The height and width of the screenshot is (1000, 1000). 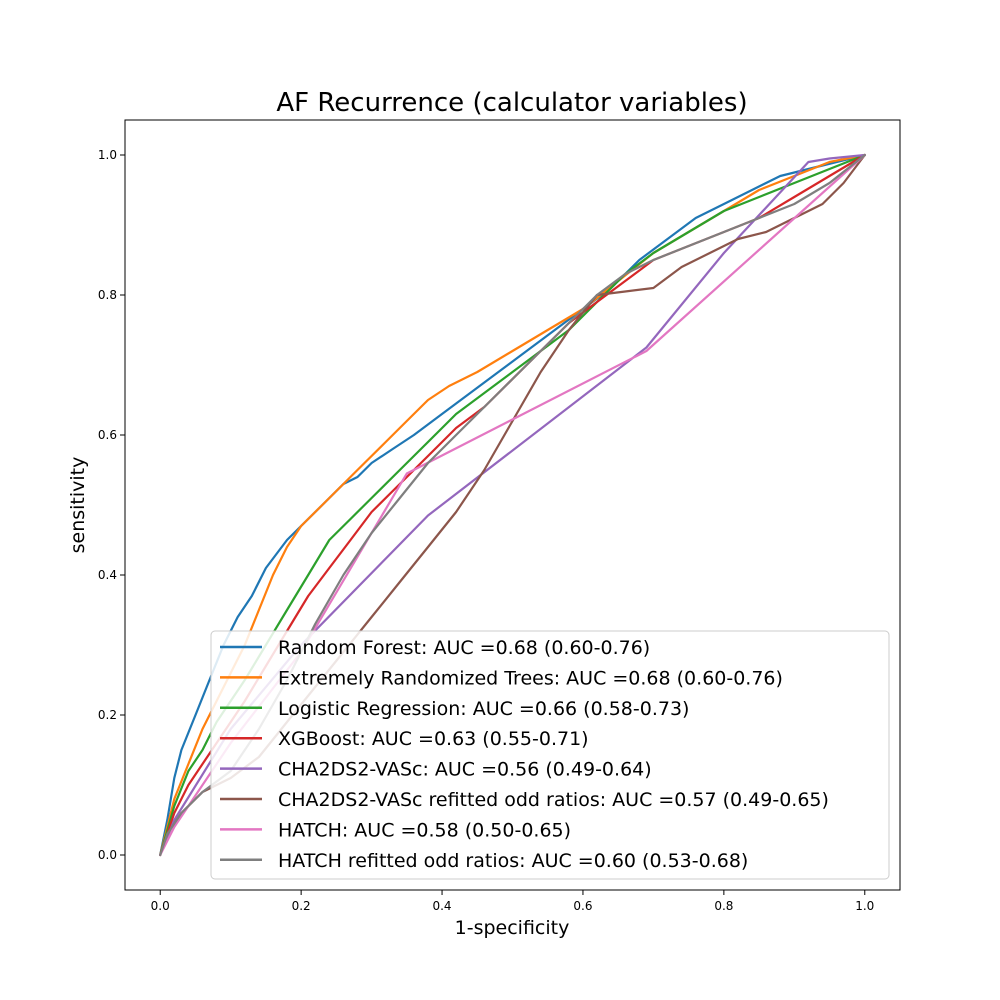 What do you see at coordinates (512, 928) in the screenshot?
I see `x-axis-label: 1-specificity` at bounding box center [512, 928].